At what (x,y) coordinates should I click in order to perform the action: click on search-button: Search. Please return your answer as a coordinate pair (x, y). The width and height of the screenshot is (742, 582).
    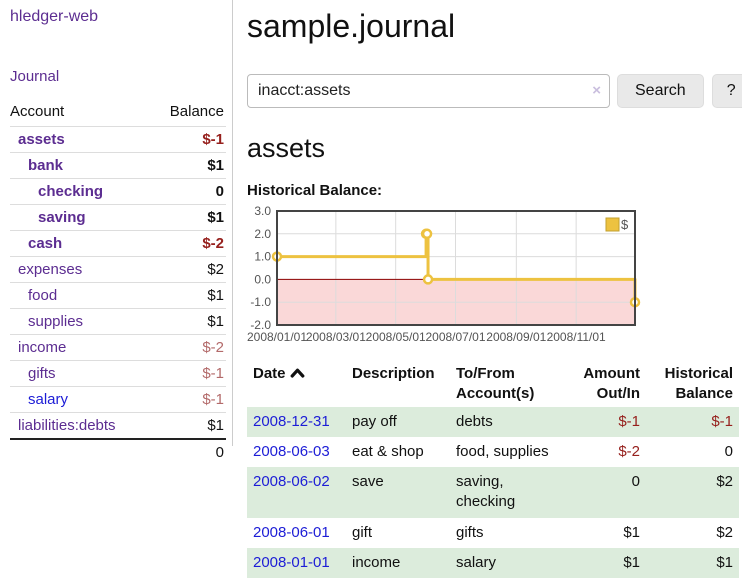
    Looking at the image, I should click on (660, 91).